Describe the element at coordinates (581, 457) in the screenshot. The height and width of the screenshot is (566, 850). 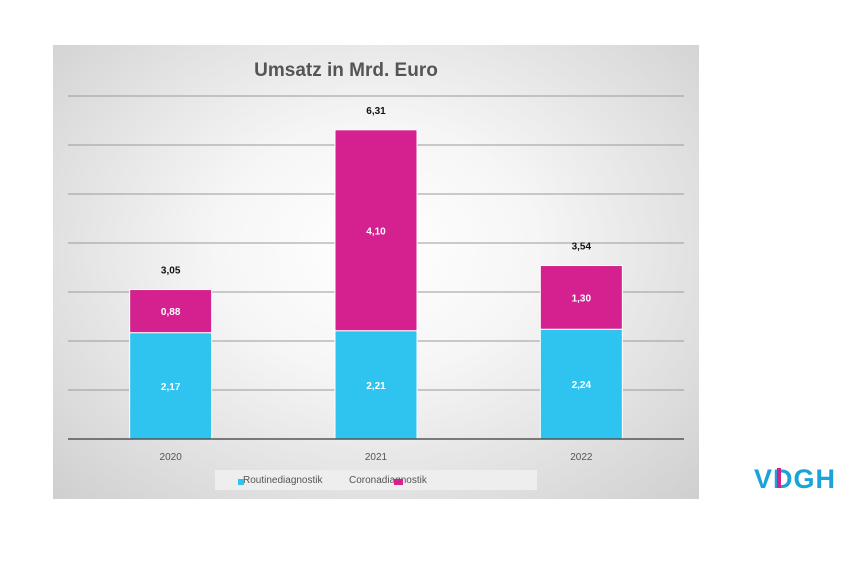
I see `x-tick-label-2022: 2022` at that location.